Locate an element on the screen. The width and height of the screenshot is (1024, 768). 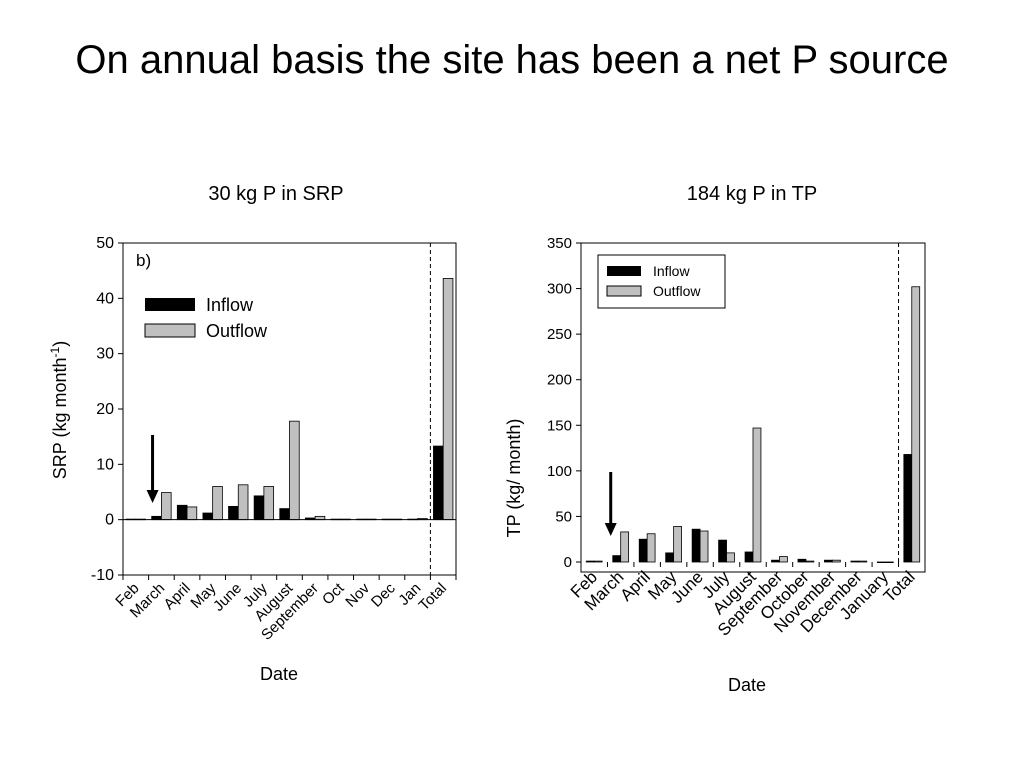
y-axis-title: TP (kg/ month) is located at coordinates (514, 478).